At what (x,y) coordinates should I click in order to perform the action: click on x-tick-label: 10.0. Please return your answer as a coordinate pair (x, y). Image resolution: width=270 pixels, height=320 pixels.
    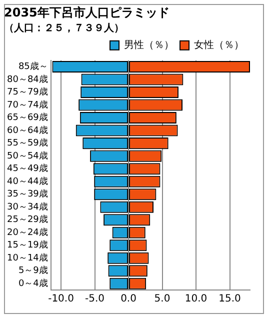
    Looking at the image, I should click on (196, 299).